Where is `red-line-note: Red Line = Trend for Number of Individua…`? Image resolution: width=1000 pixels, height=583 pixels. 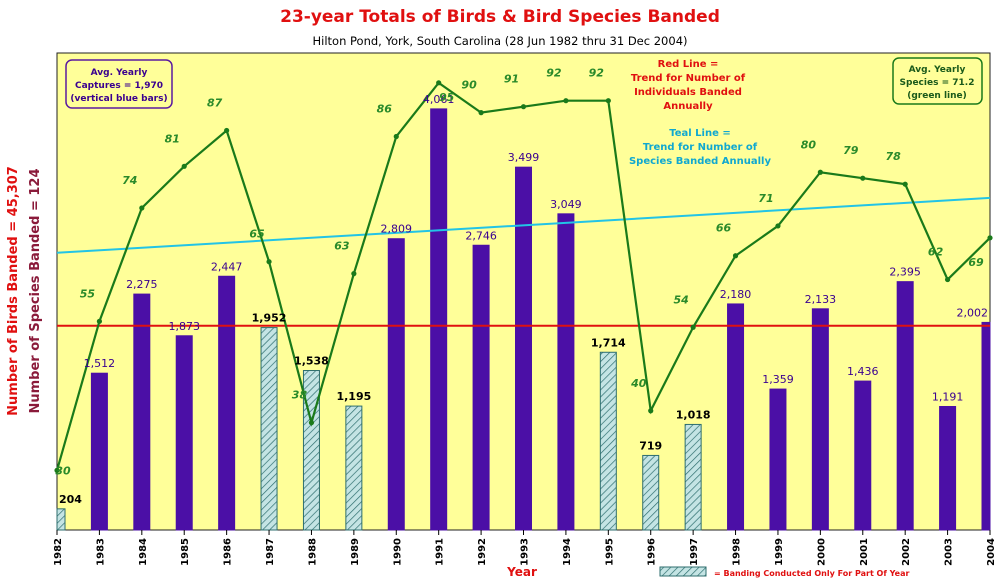
red-line-note: Red Line = Trend for Number of Individua… is located at coordinates (688, 85).